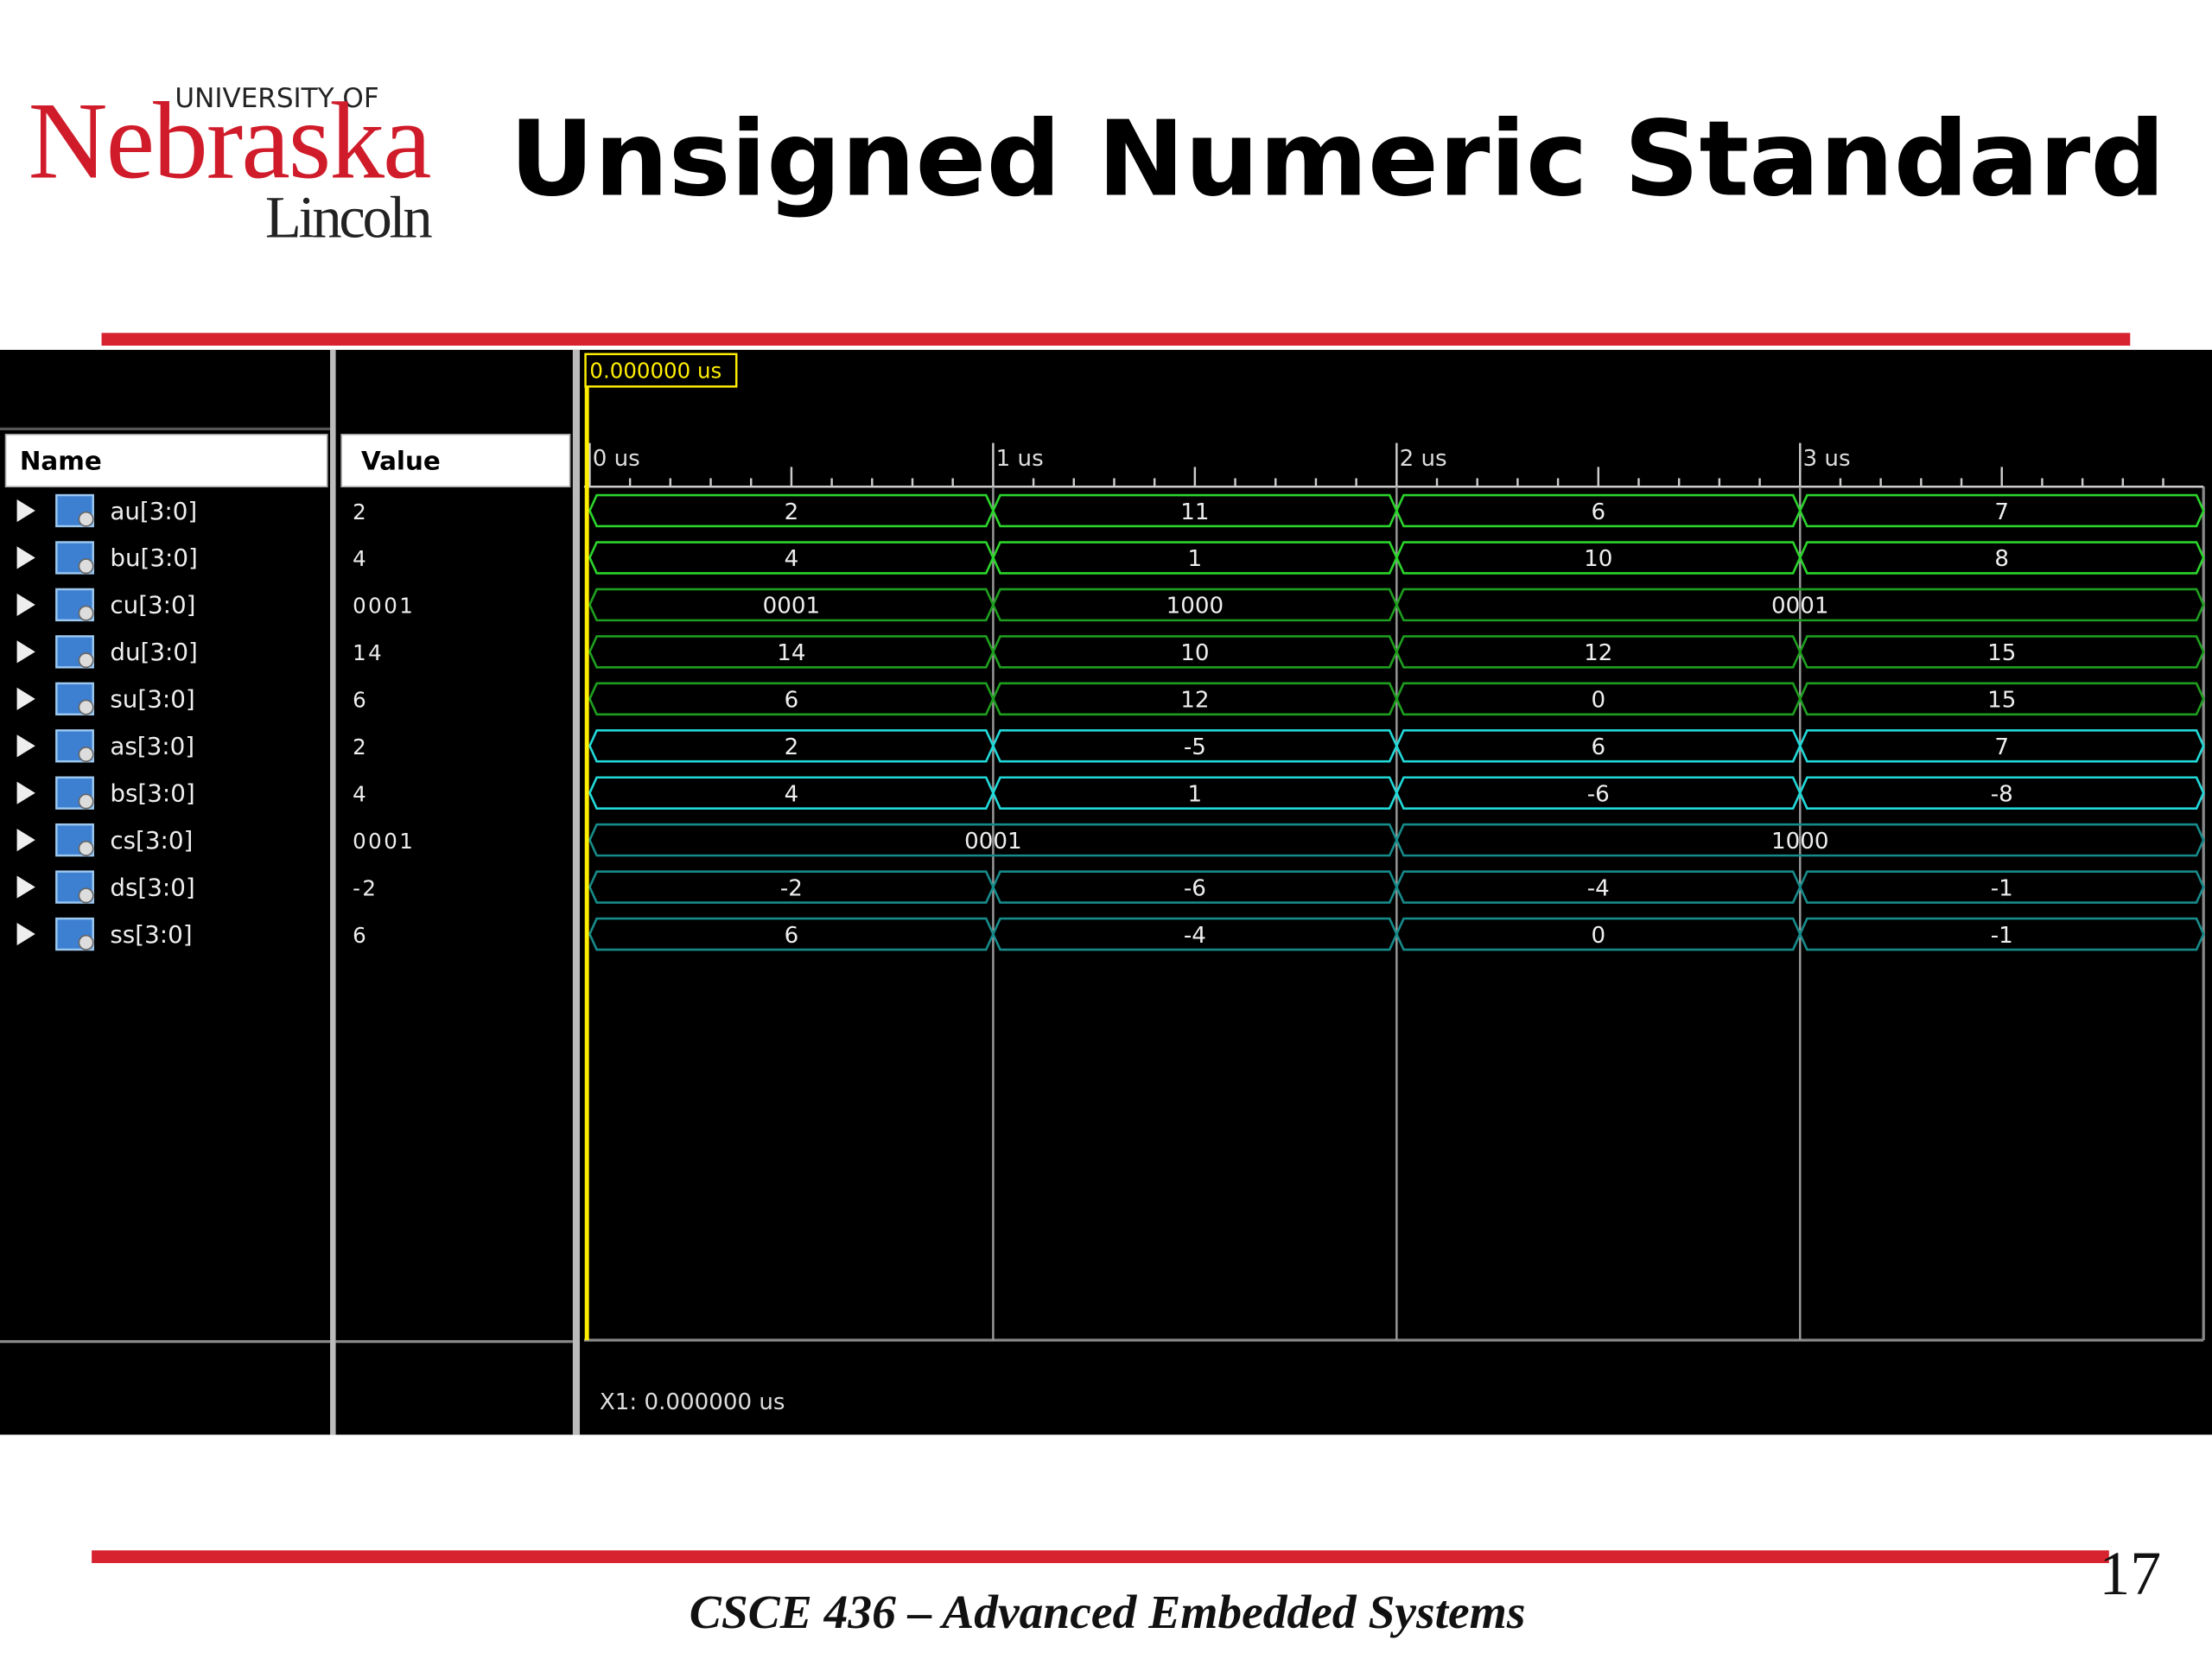  Describe the element at coordinates (455, 461) in the screenshot. I see `value-header-box` at that location.